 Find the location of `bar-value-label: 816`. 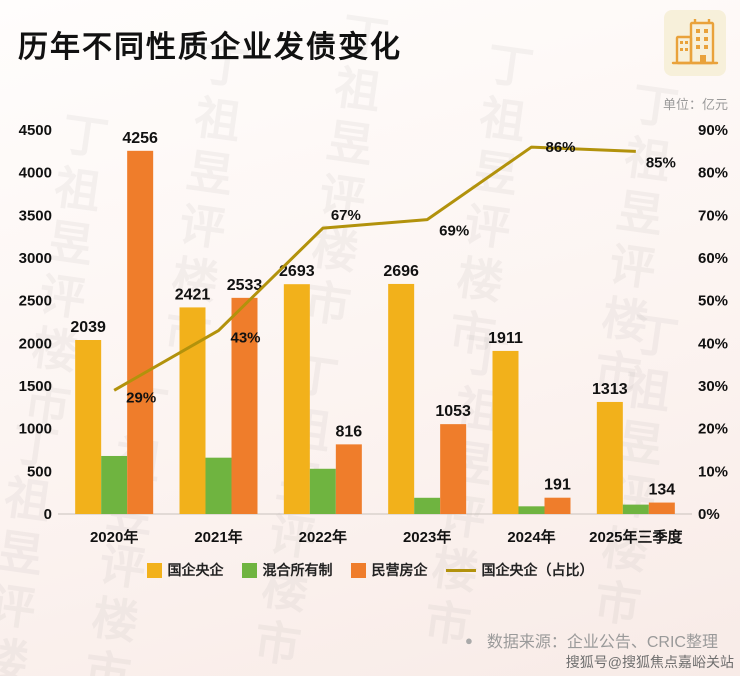

bar-value-label: 816 is located at coordinates (348, 431).